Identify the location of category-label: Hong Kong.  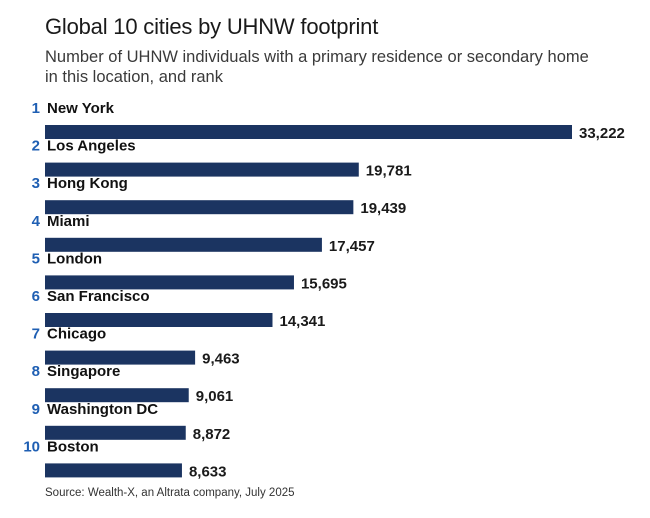
(87, 183).